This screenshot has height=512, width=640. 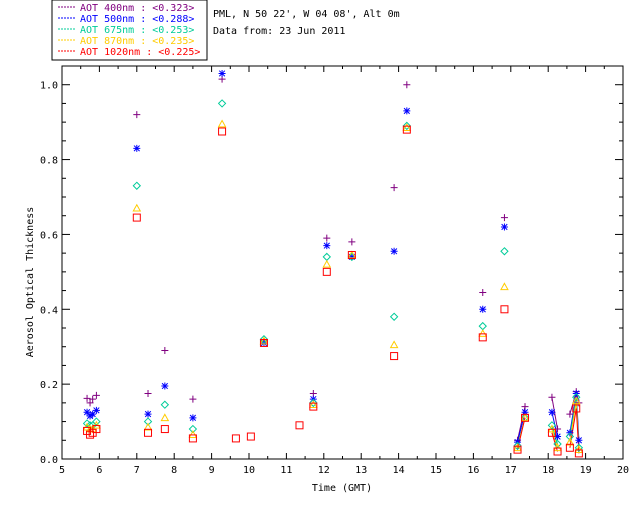 What do you see at coordinates (399, 470) in the screenshot?
I see `x-tick-label: 14` at bounding box center [399, 470].